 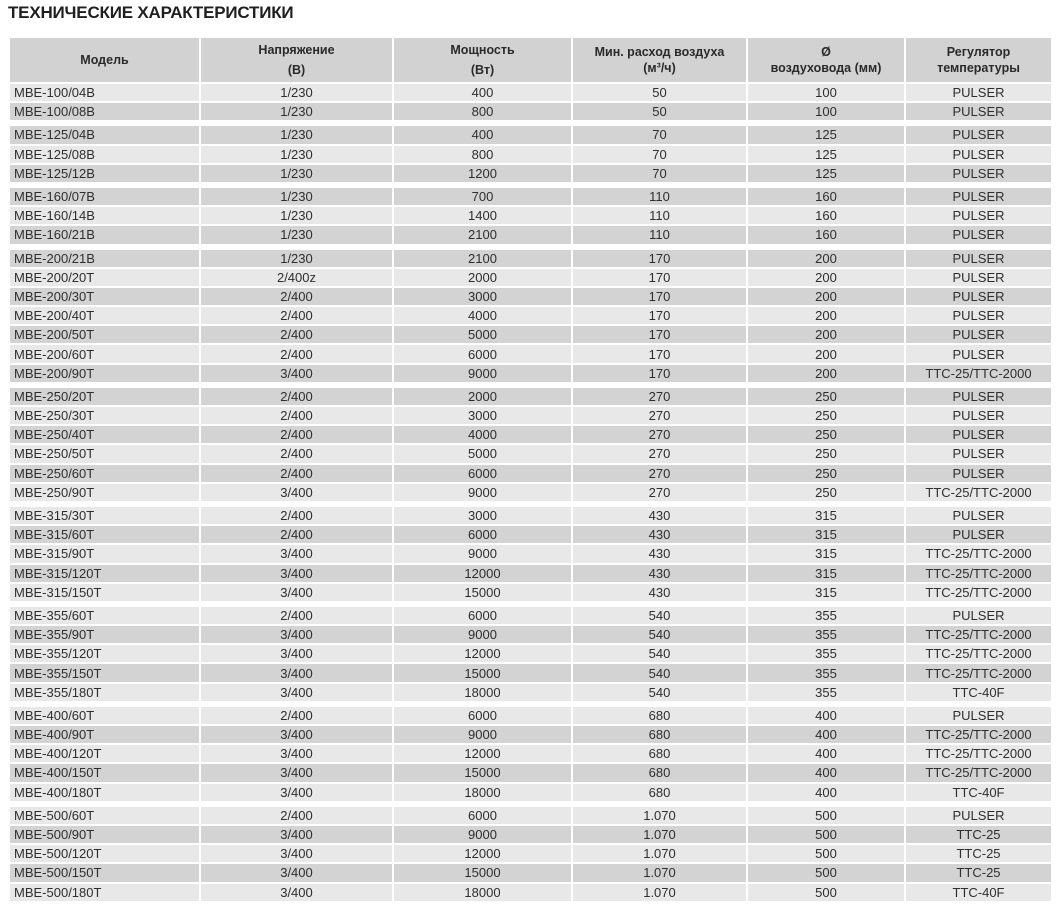 What do you see at coordinates (104, 296) in the screenshot?
I see `cell-model: MBE-200/30T` at bounding box center [104, 296].